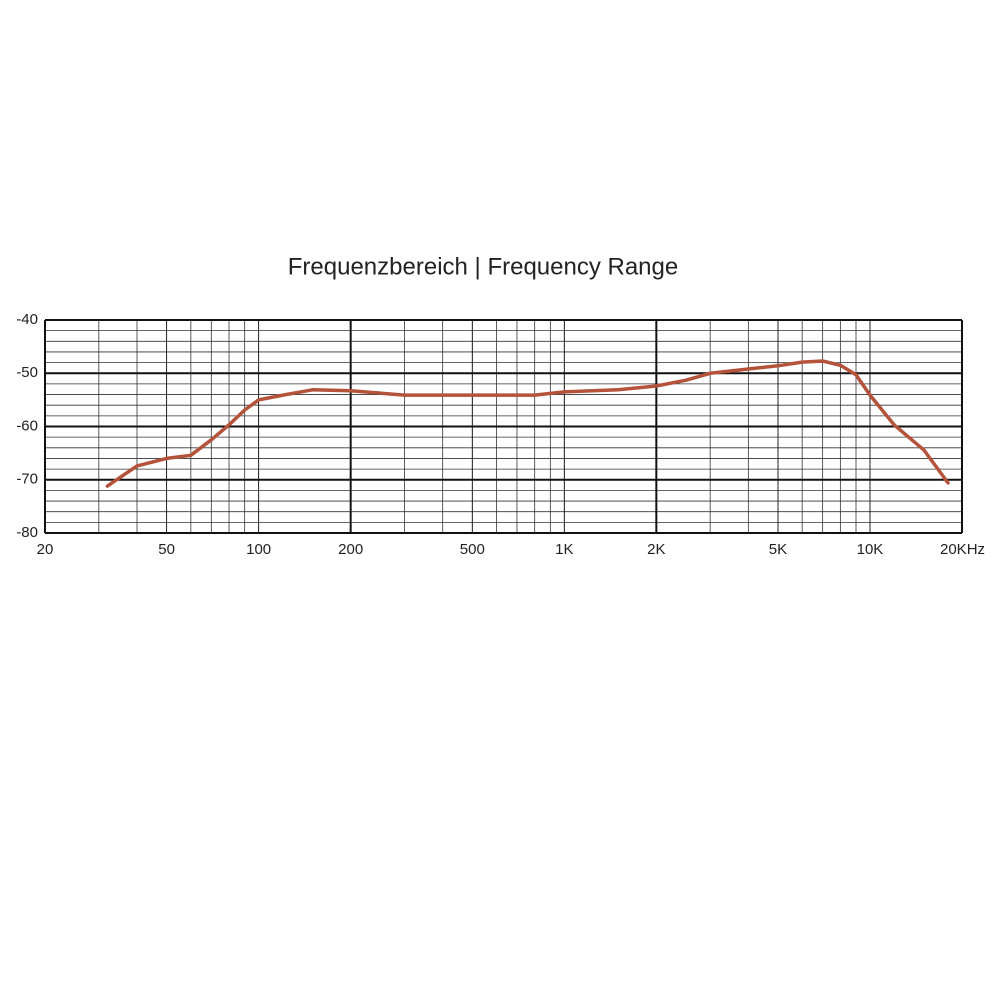 This screenshot has height=1005, width=1000. I want to click on x-tick-label: 50, so click(166, 549).